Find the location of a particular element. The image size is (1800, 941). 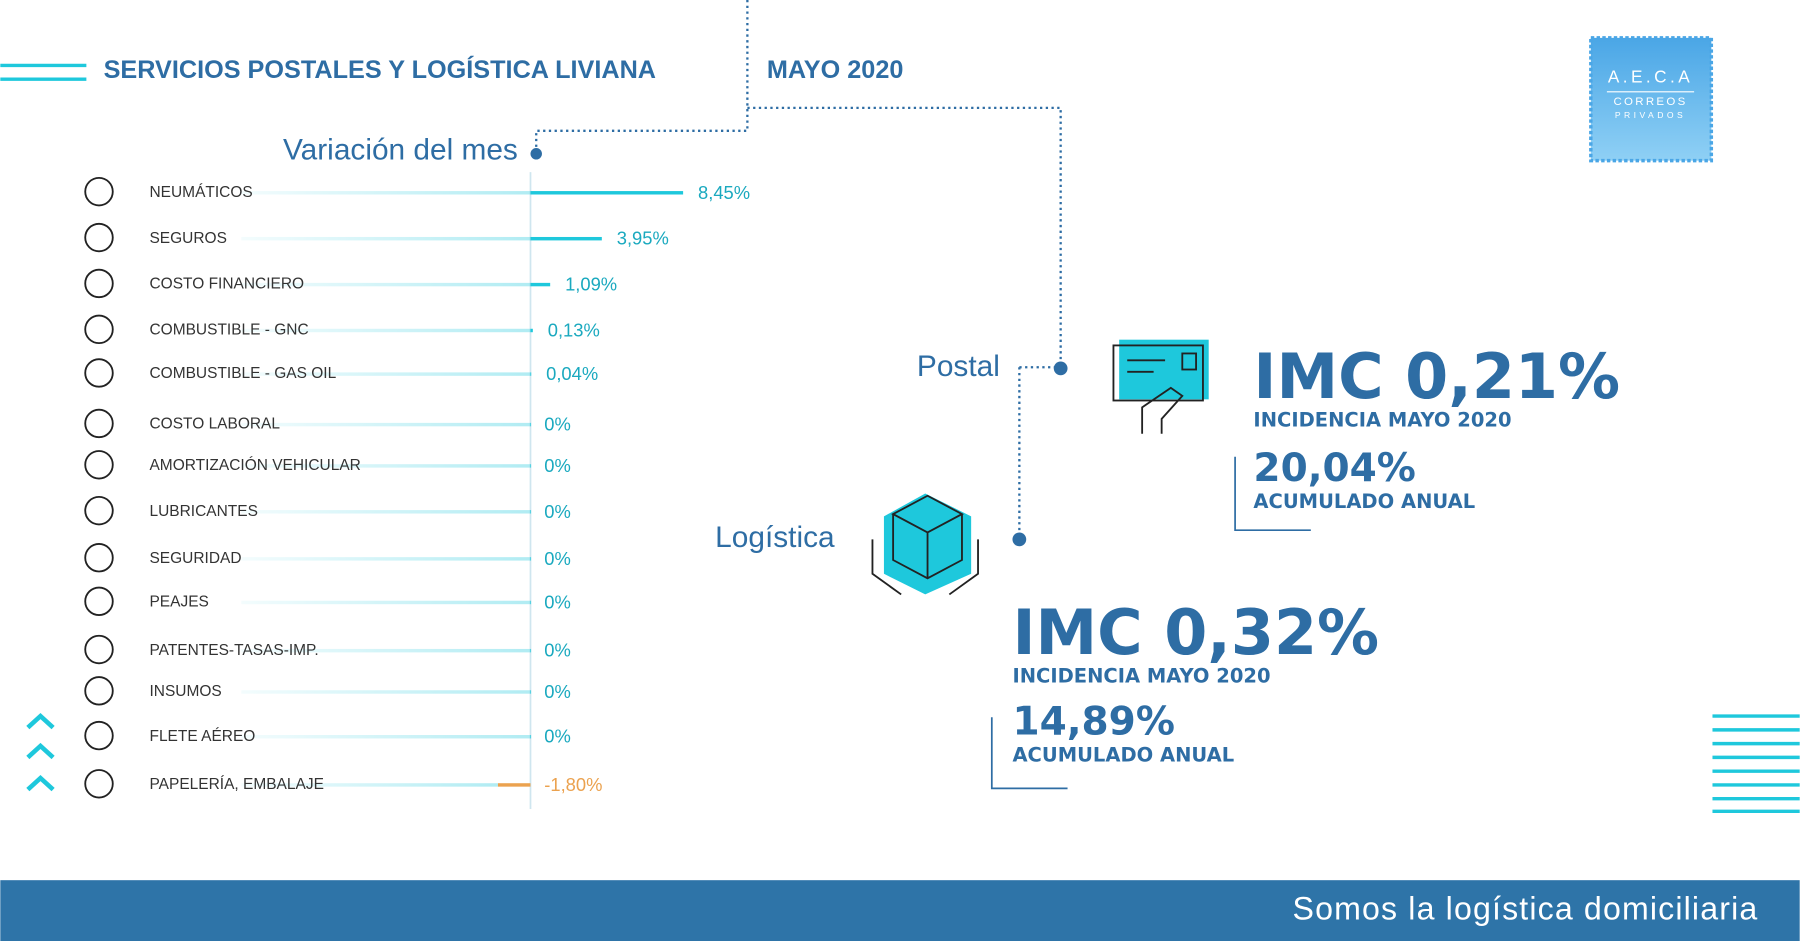

header-title: SERVICIOS POSTALES Y LOGÍSTICA LIVIANA is located at coordinates (380, 69).